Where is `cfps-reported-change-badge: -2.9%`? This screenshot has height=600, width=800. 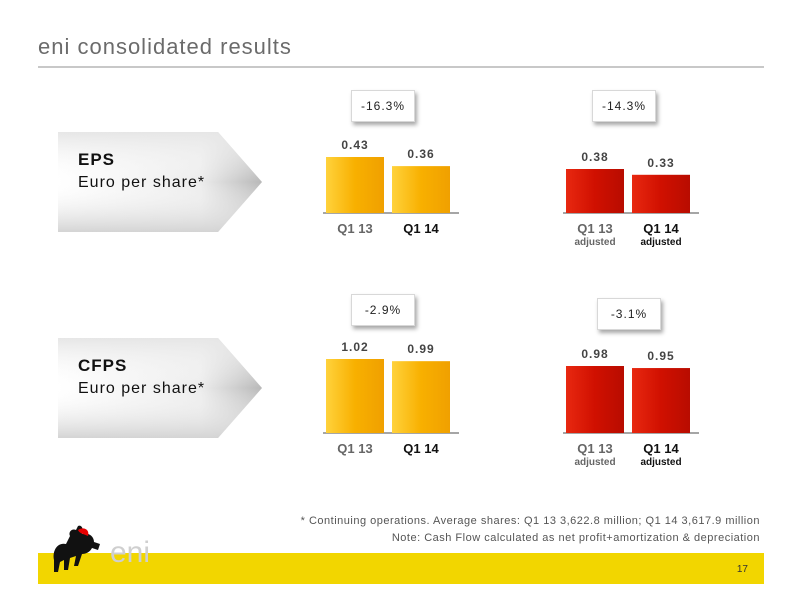 cfps-reported-change-badge: -2.9% is located at coordinates (383, 310).